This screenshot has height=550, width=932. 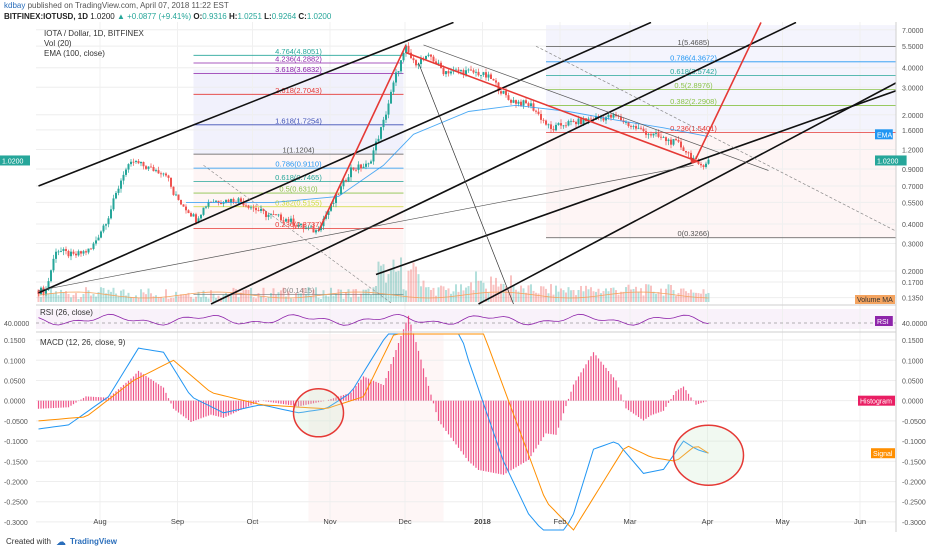 I want to click on low-label: L:, so click(x=268, y=16).